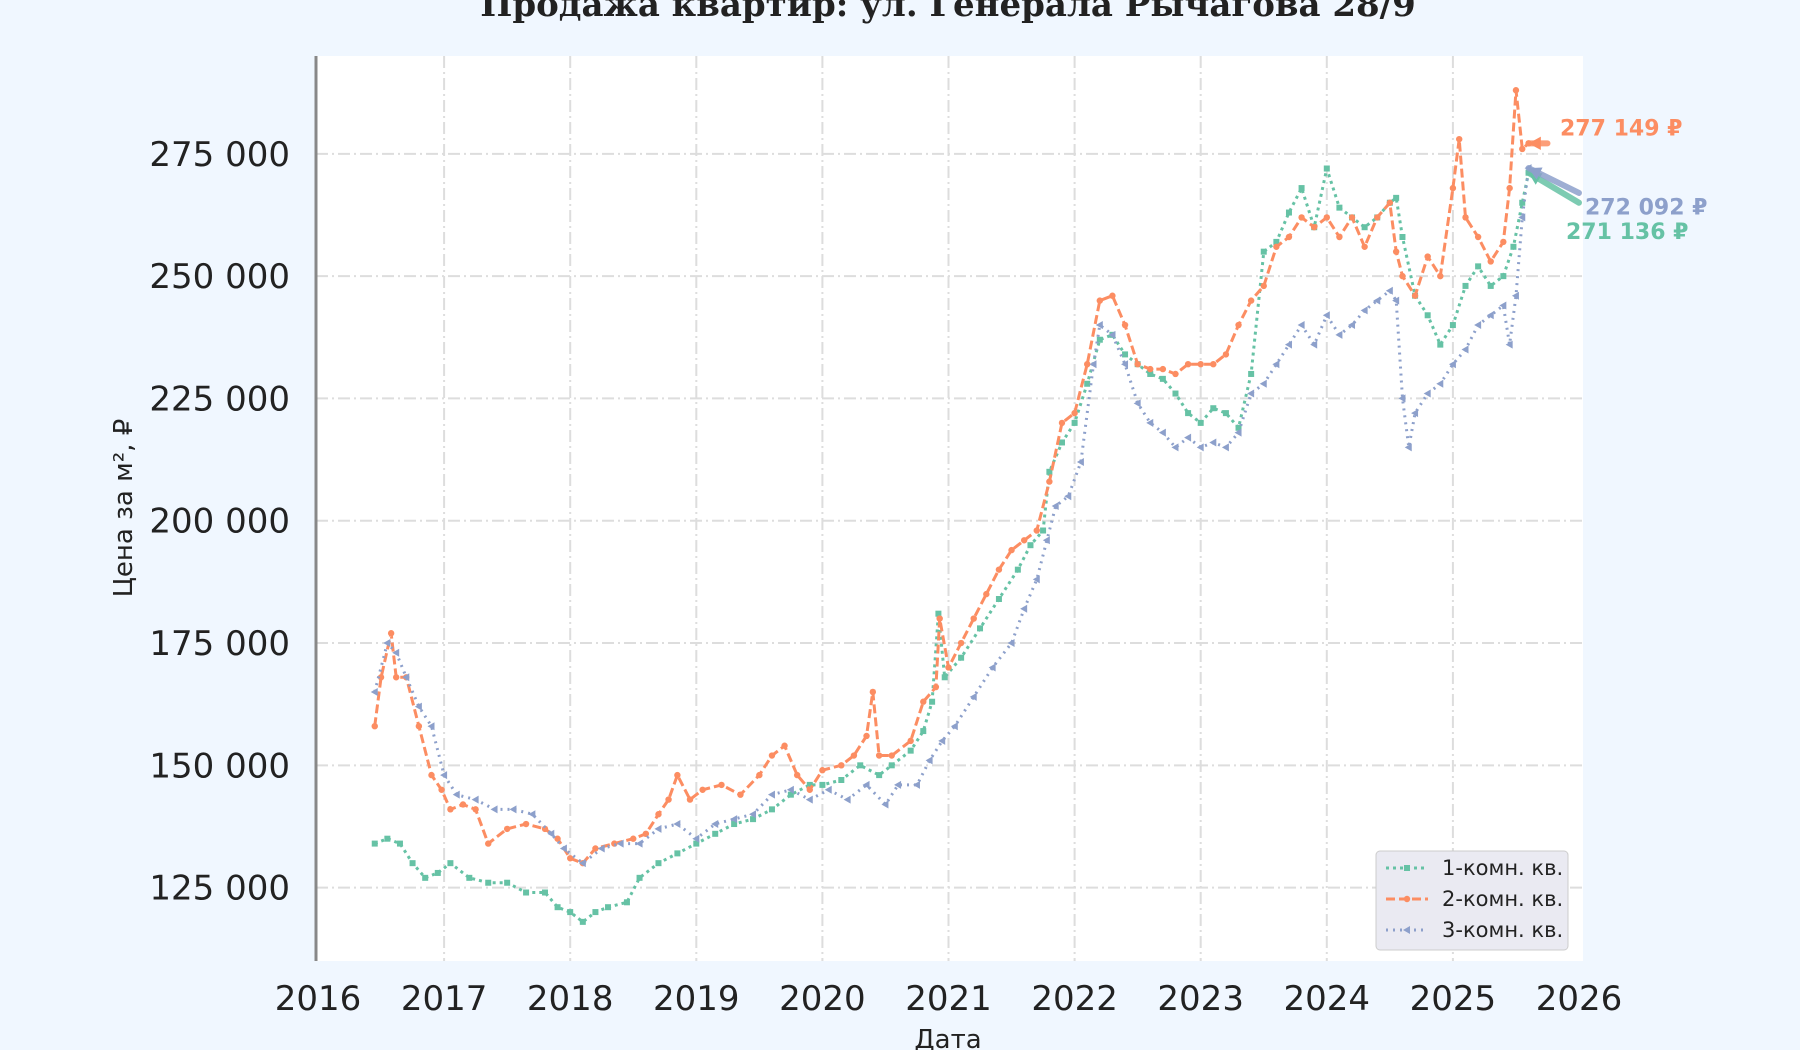 This screenshot has width=1800, height=1050. I want to click on y-axis-label: Цена за м², ₽, so click(124, 508).